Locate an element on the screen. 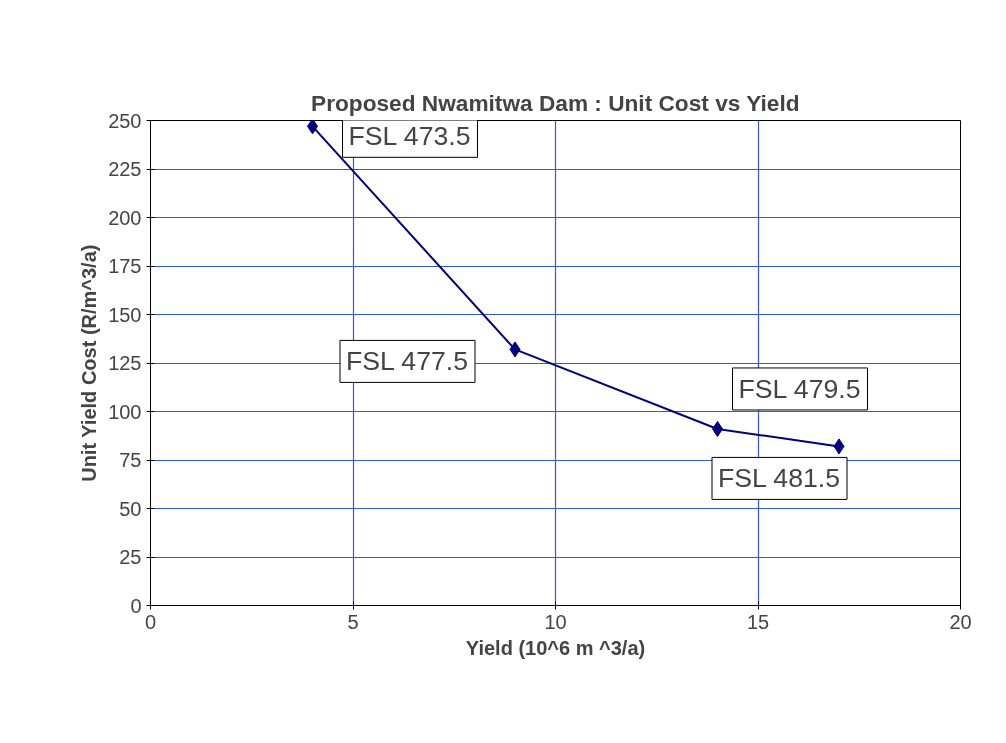 The height and width of the screenshot is (743, 1006). y-tick-label: 250 is located at coordinates (125, 120).